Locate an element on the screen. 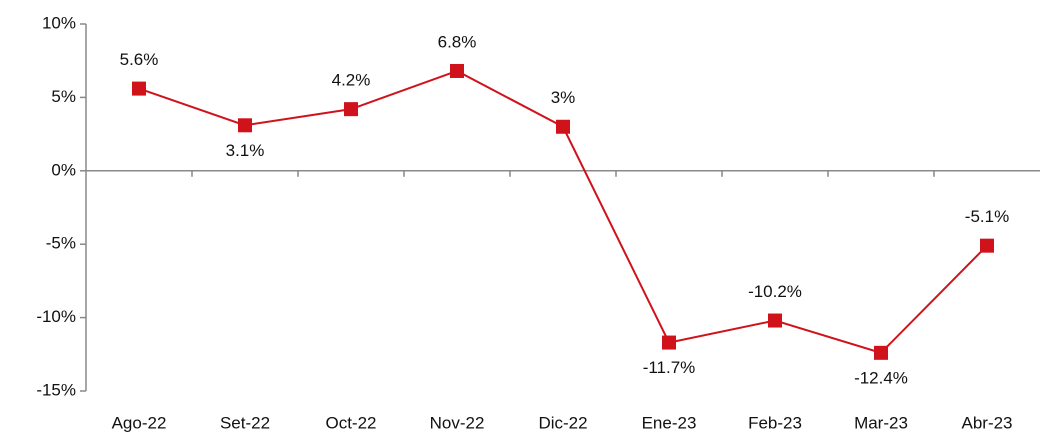  x-tick-label: Ene-23 is located at coordinates (669, 422).